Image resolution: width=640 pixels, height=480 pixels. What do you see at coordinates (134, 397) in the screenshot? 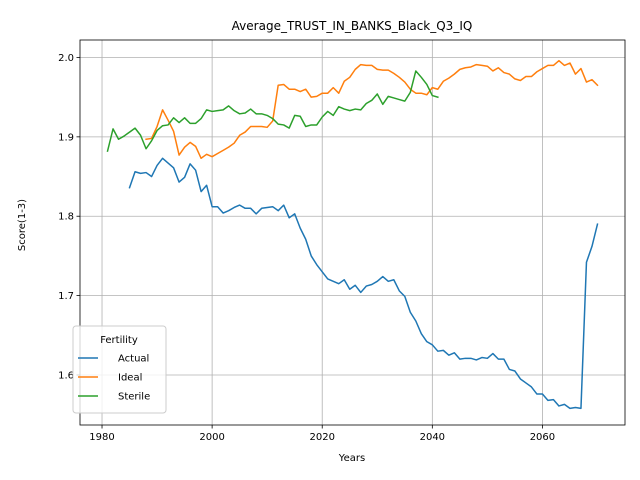
I see `legend-label-sterile: Sterile` at bounding box center [134, 397].